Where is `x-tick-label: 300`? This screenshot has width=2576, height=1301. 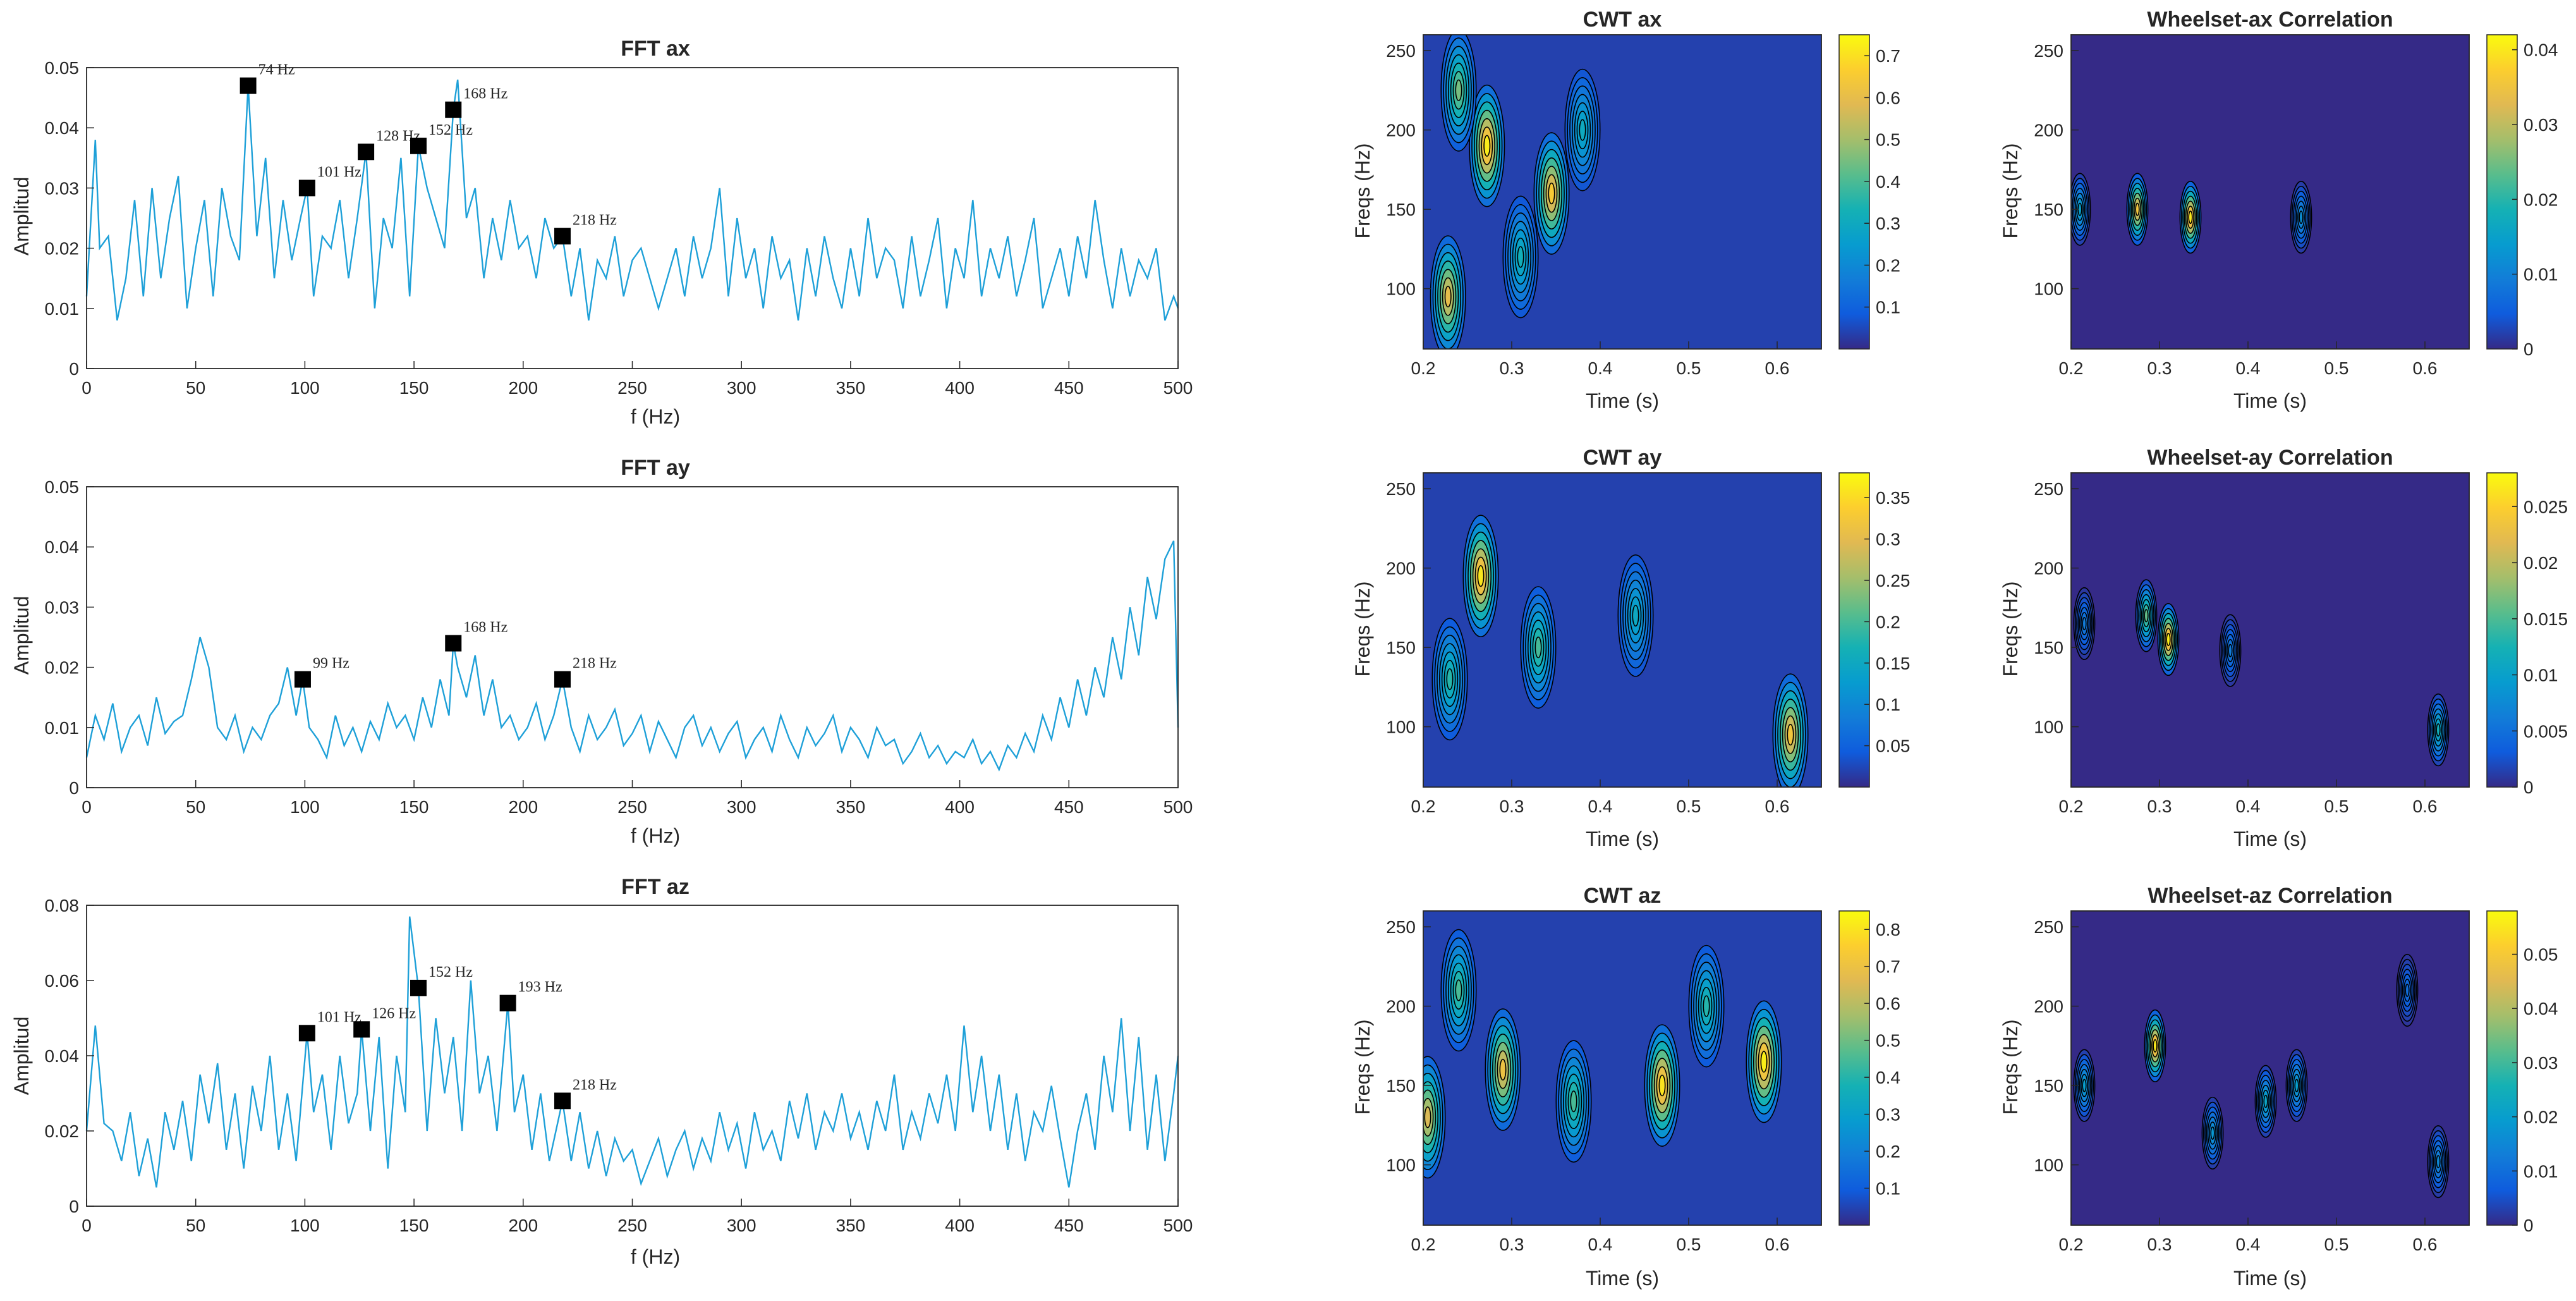
x-tick-label: 300 is located at coordinates (741, 807).